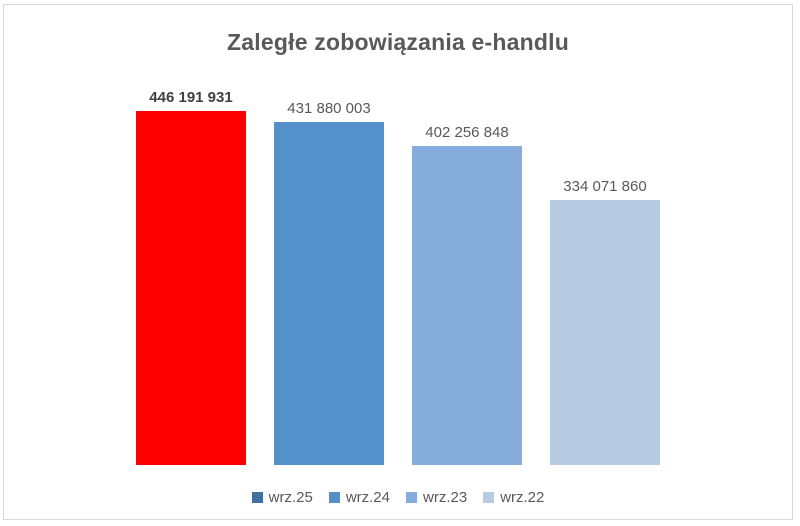  What do you see at coordinates (329, 293) in the screenshot?
I see `bar-wrz.24` at bounding box center [329, 293].